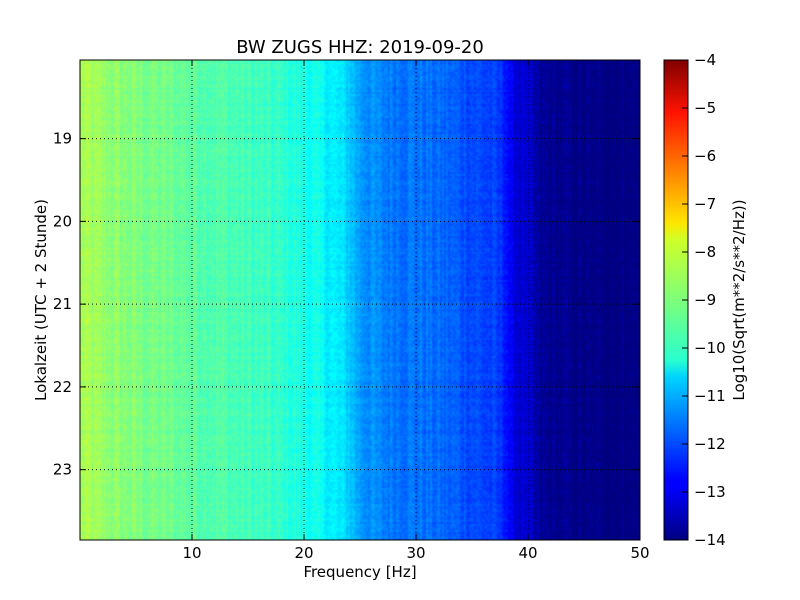  Describe the element at coordinates (639, 553) in the screenshot. I see `x-tick-label: 50` at that location.